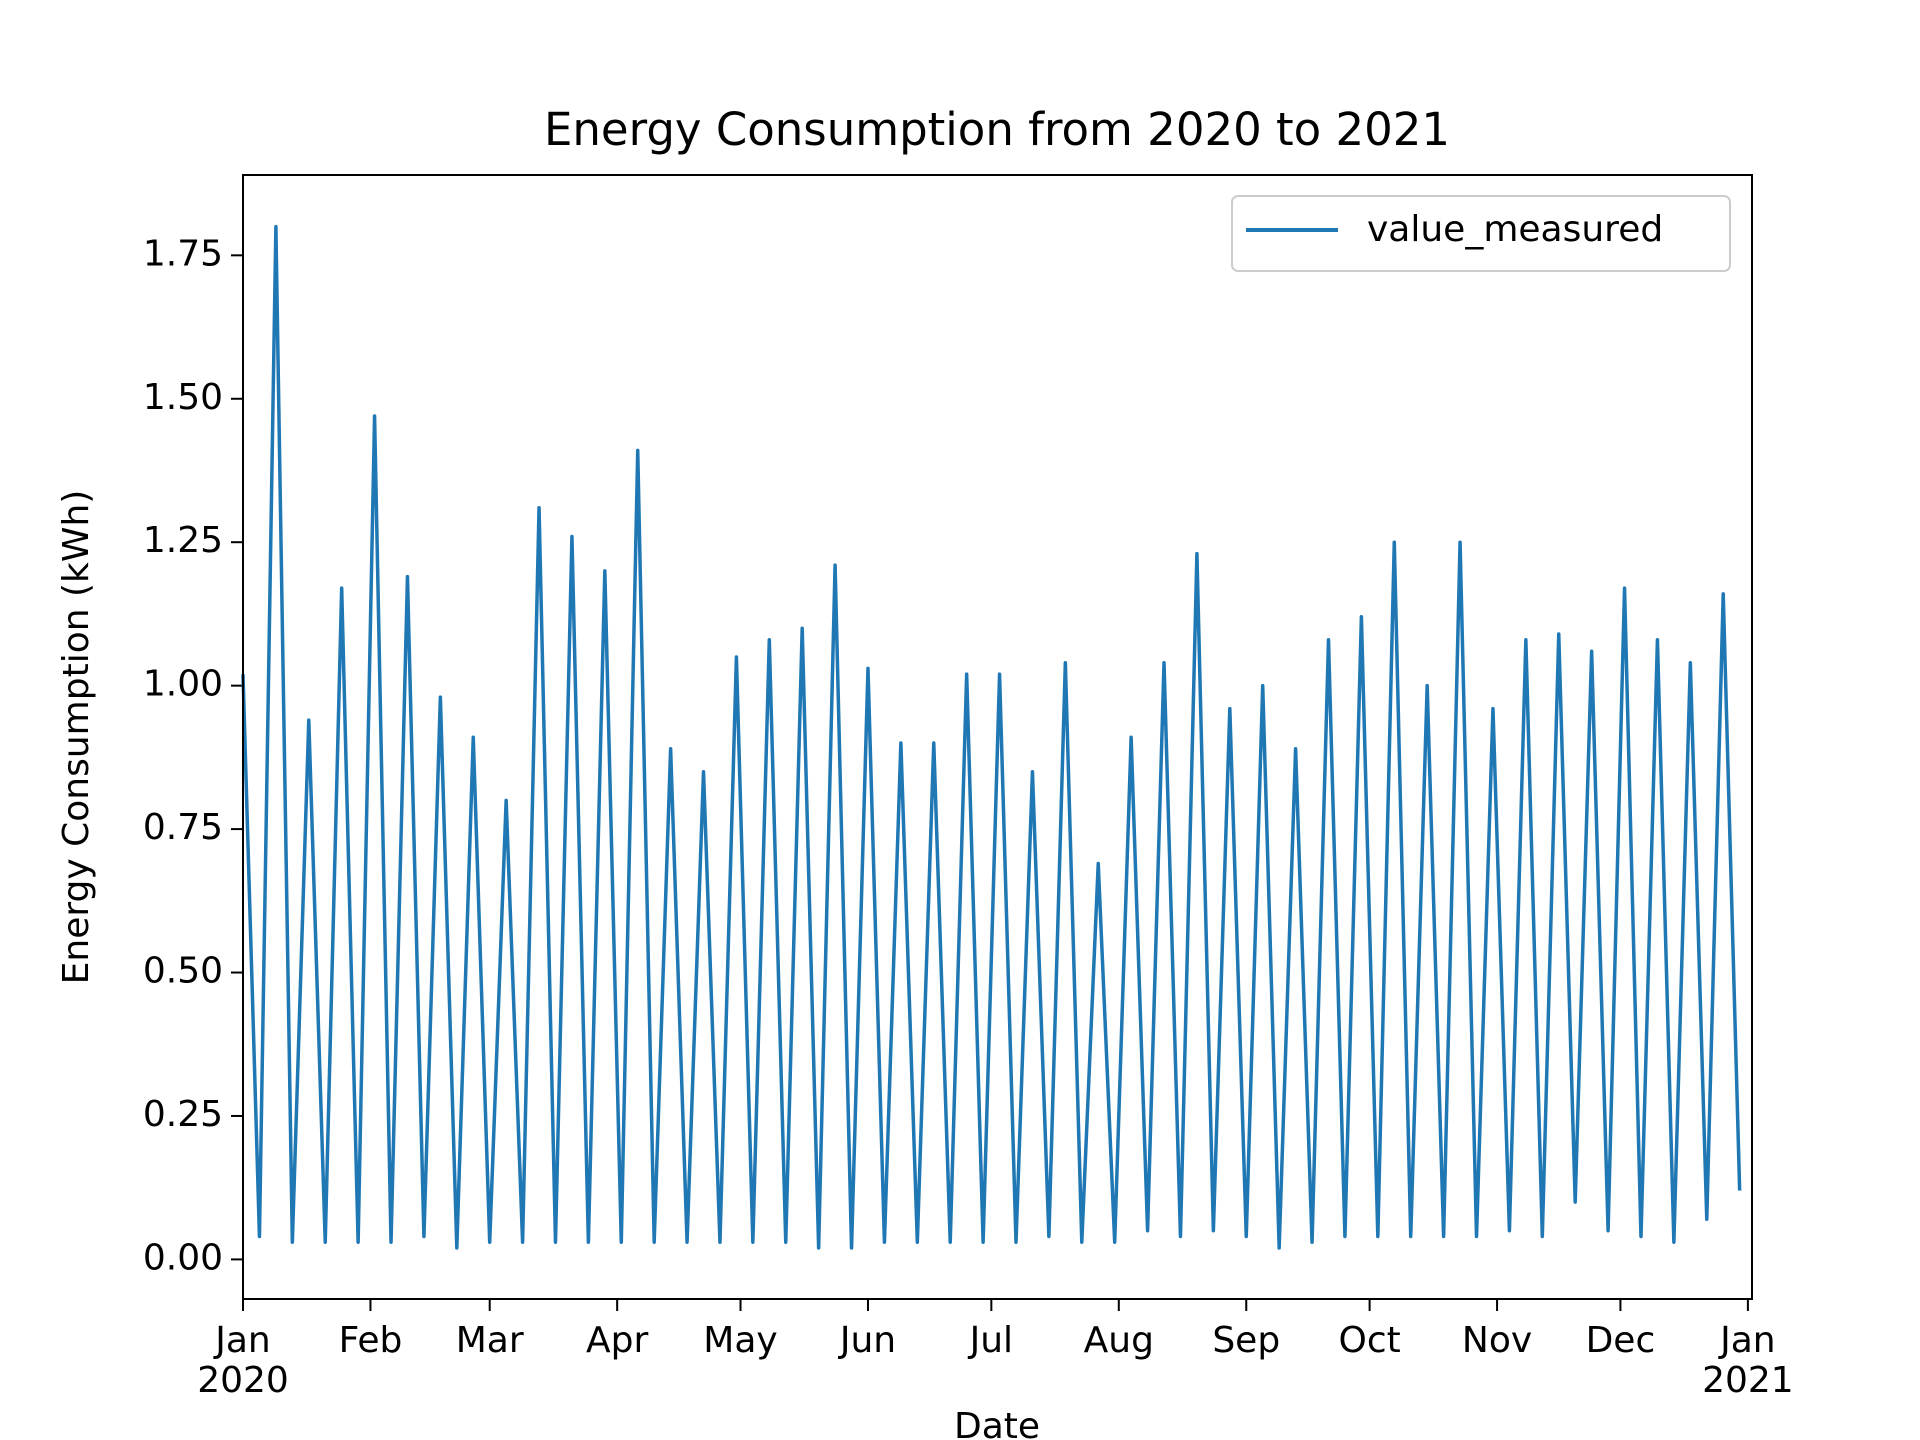 Image resolution: width=1920 pixels, height=1440 pixels. What do you see at coordinates (1246, 1340) in the screenshot?
I see `x-tick-label: Sep` at bounding box center [1246, 1340].